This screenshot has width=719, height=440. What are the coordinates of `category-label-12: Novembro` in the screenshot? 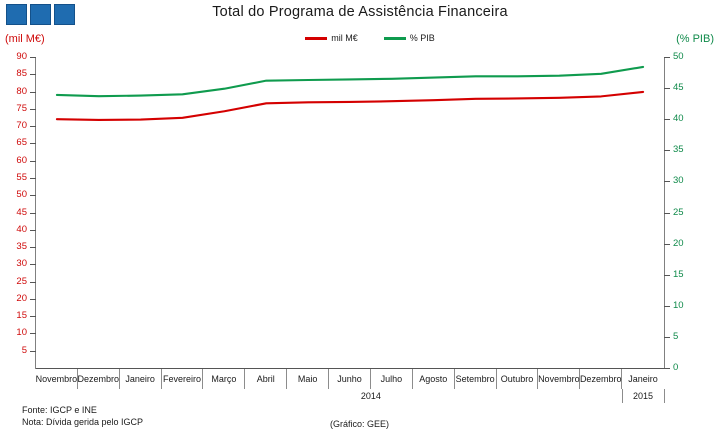 It's located at (559, 379).